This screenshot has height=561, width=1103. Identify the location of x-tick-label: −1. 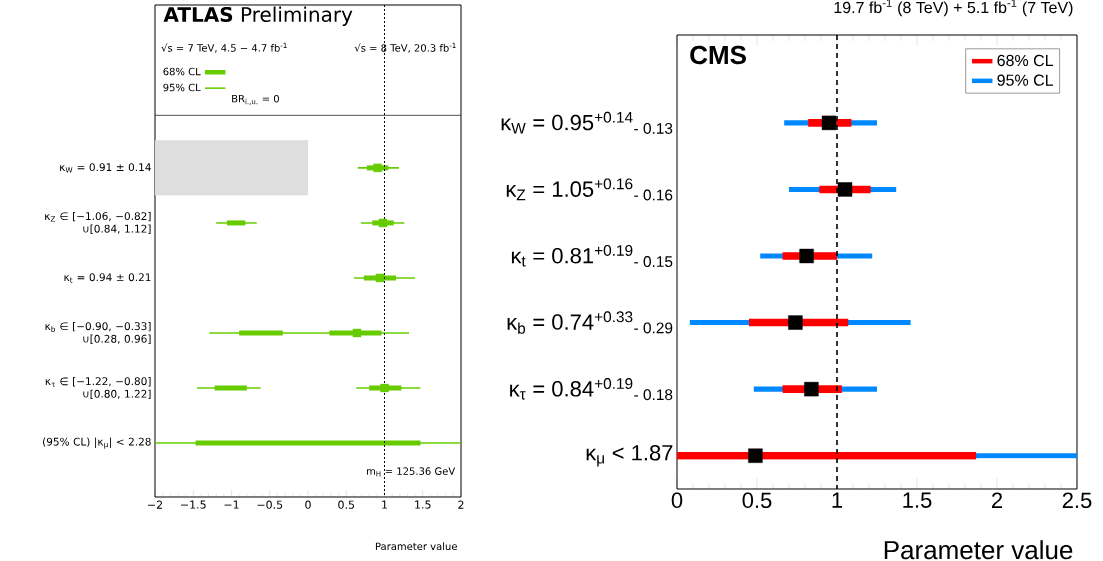
(231, 504).